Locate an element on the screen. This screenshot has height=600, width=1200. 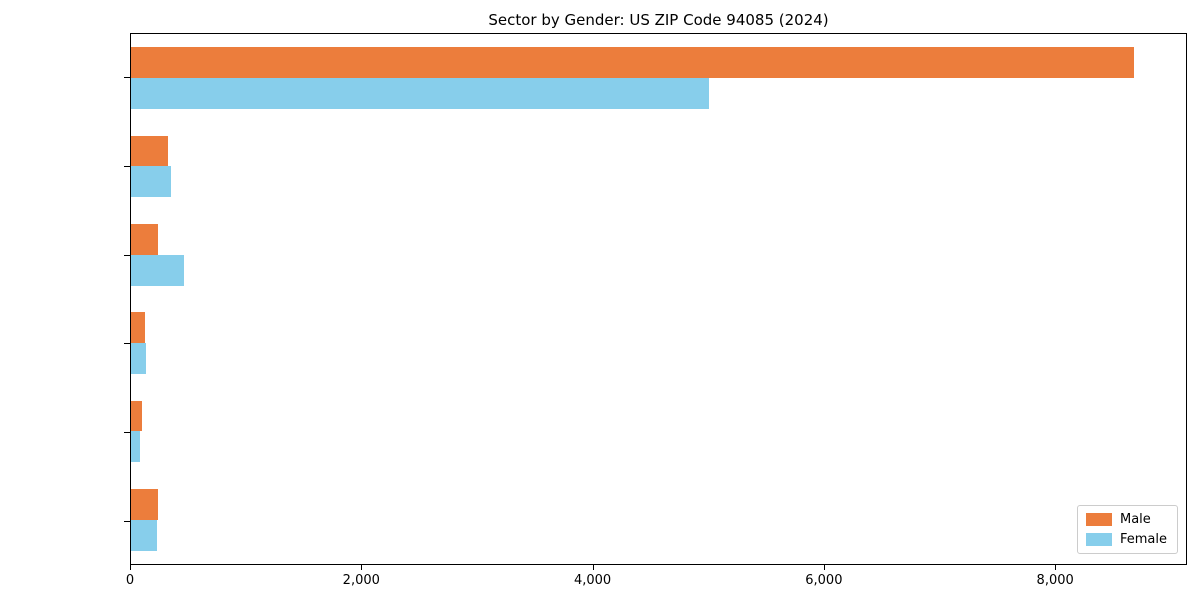
x-tick-label-1: 0 is located at coordinates (130, 580).